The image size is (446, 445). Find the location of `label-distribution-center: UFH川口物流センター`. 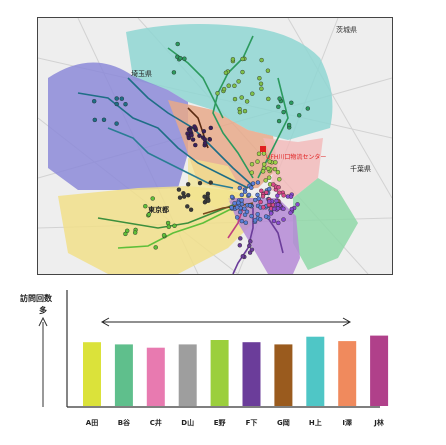

label-distribution-center: UFH川口物流センター is located at coordinates (296, 157).